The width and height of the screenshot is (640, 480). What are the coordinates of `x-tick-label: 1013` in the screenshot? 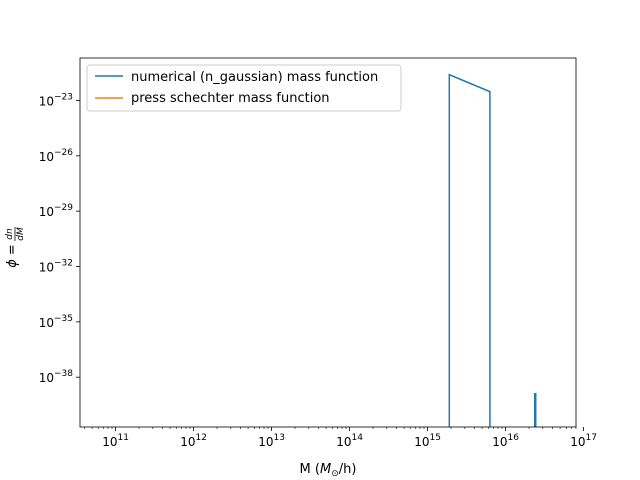 It's located at (271, 441).